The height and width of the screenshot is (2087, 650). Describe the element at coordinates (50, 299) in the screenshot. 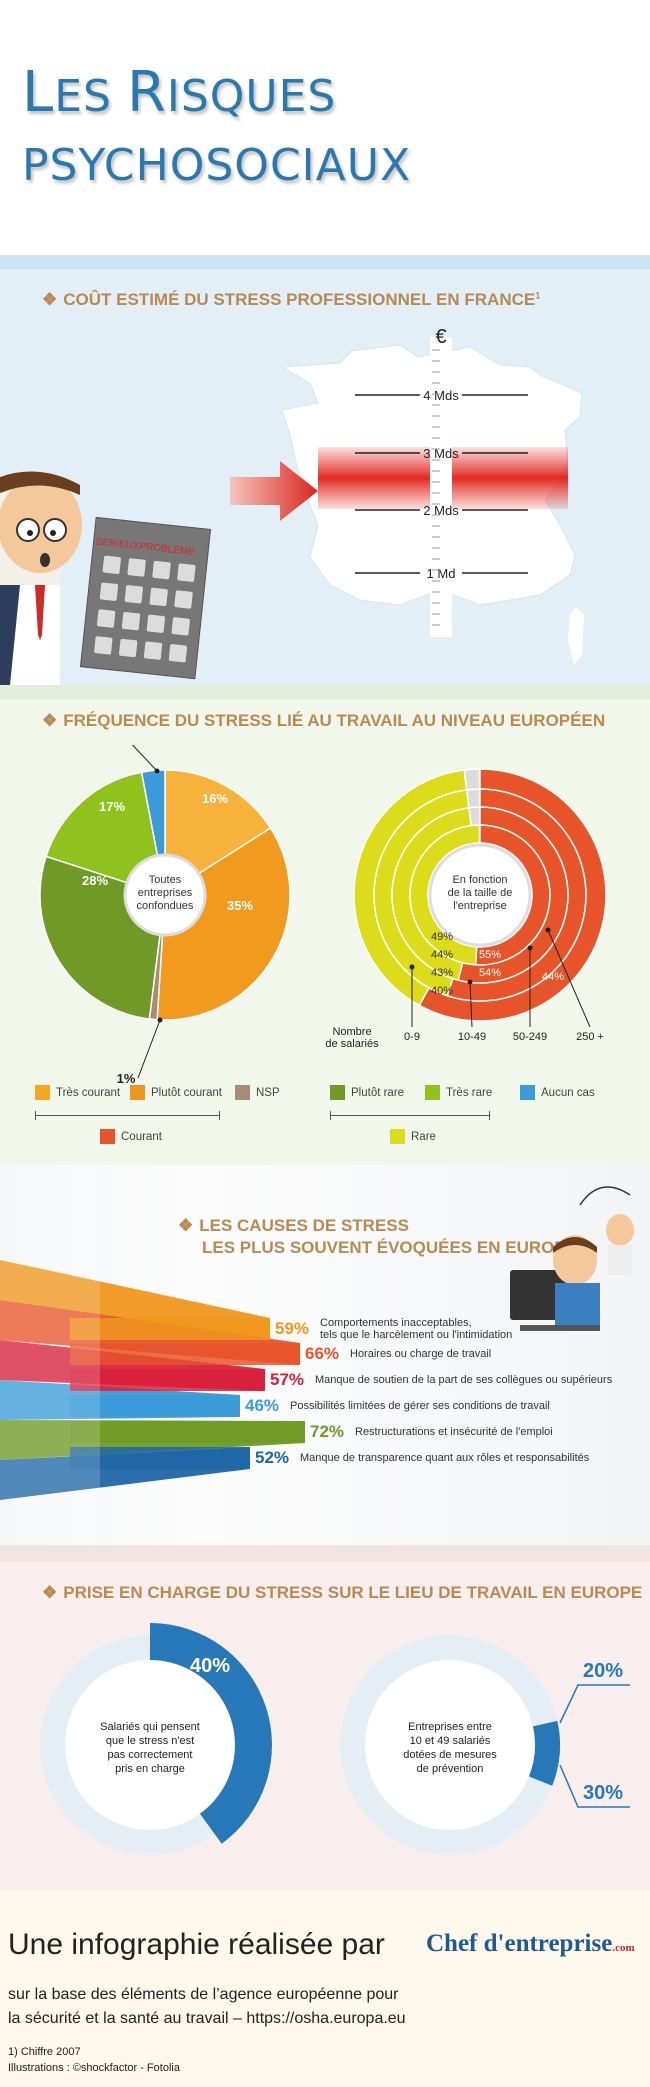

I see `diamond-icon: ❖` at that location.